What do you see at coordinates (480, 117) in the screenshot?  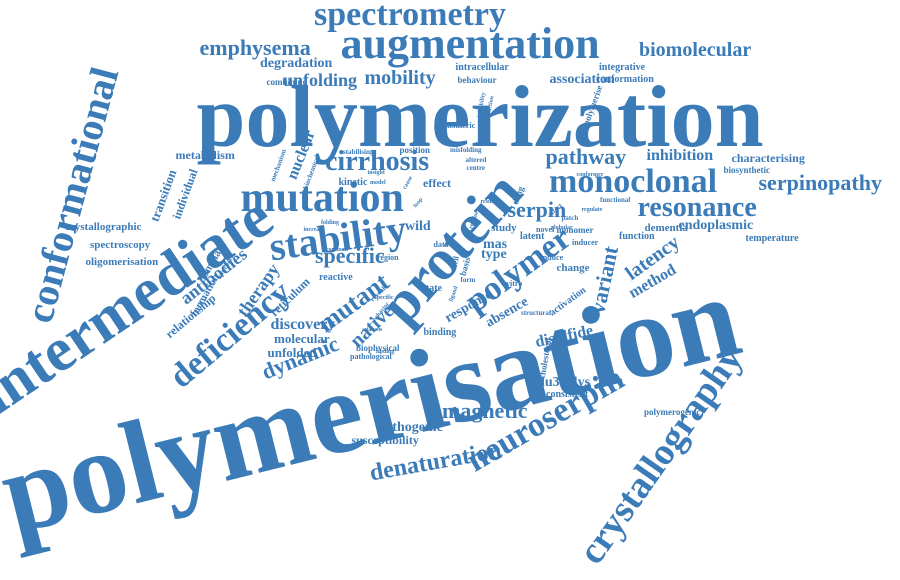 I see `word-polymerization-1: polymerization` at bounding box center [480, 117].